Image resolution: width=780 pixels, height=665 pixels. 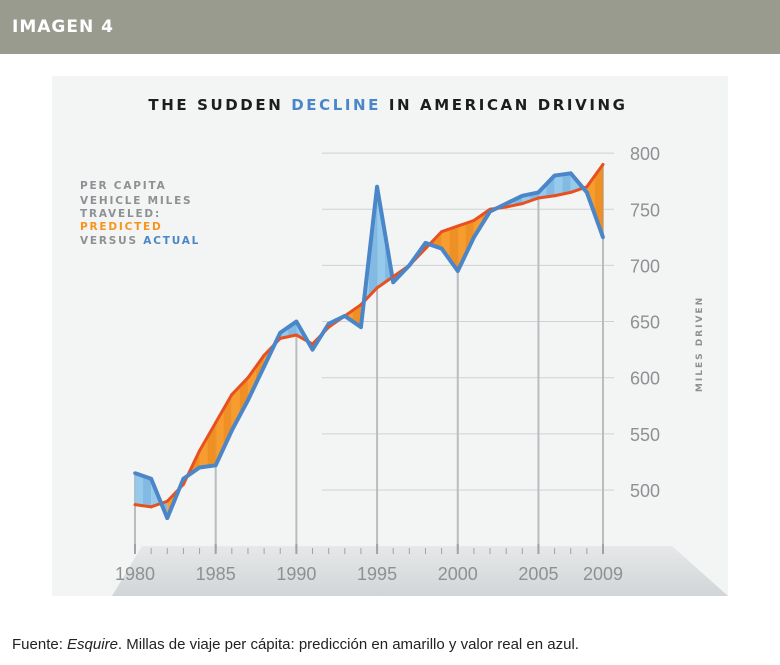 What do you see at coordinates (377, 574) in the screenshot?
I see `x-tick-label: 1995` at bounding box center [377, 574].